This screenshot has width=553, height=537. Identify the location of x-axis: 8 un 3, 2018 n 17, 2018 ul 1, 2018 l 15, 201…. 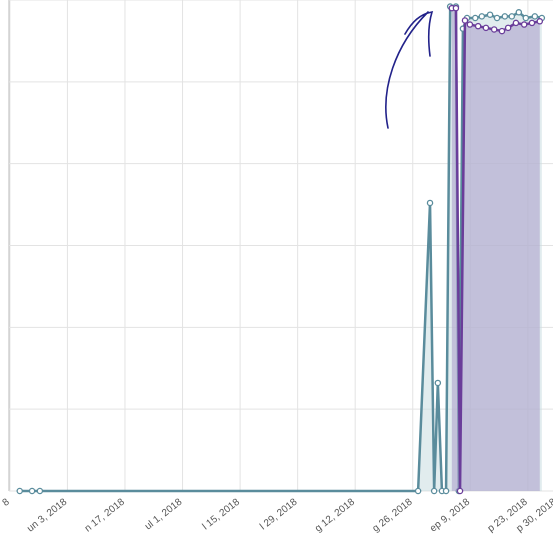
(277, 515).